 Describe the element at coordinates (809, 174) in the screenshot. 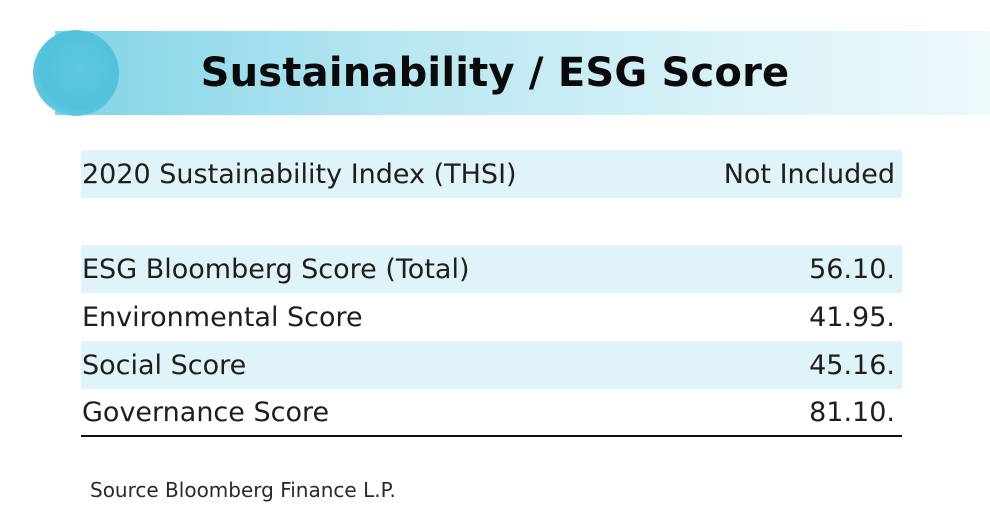

I see `row-value: Not Included` at that location.